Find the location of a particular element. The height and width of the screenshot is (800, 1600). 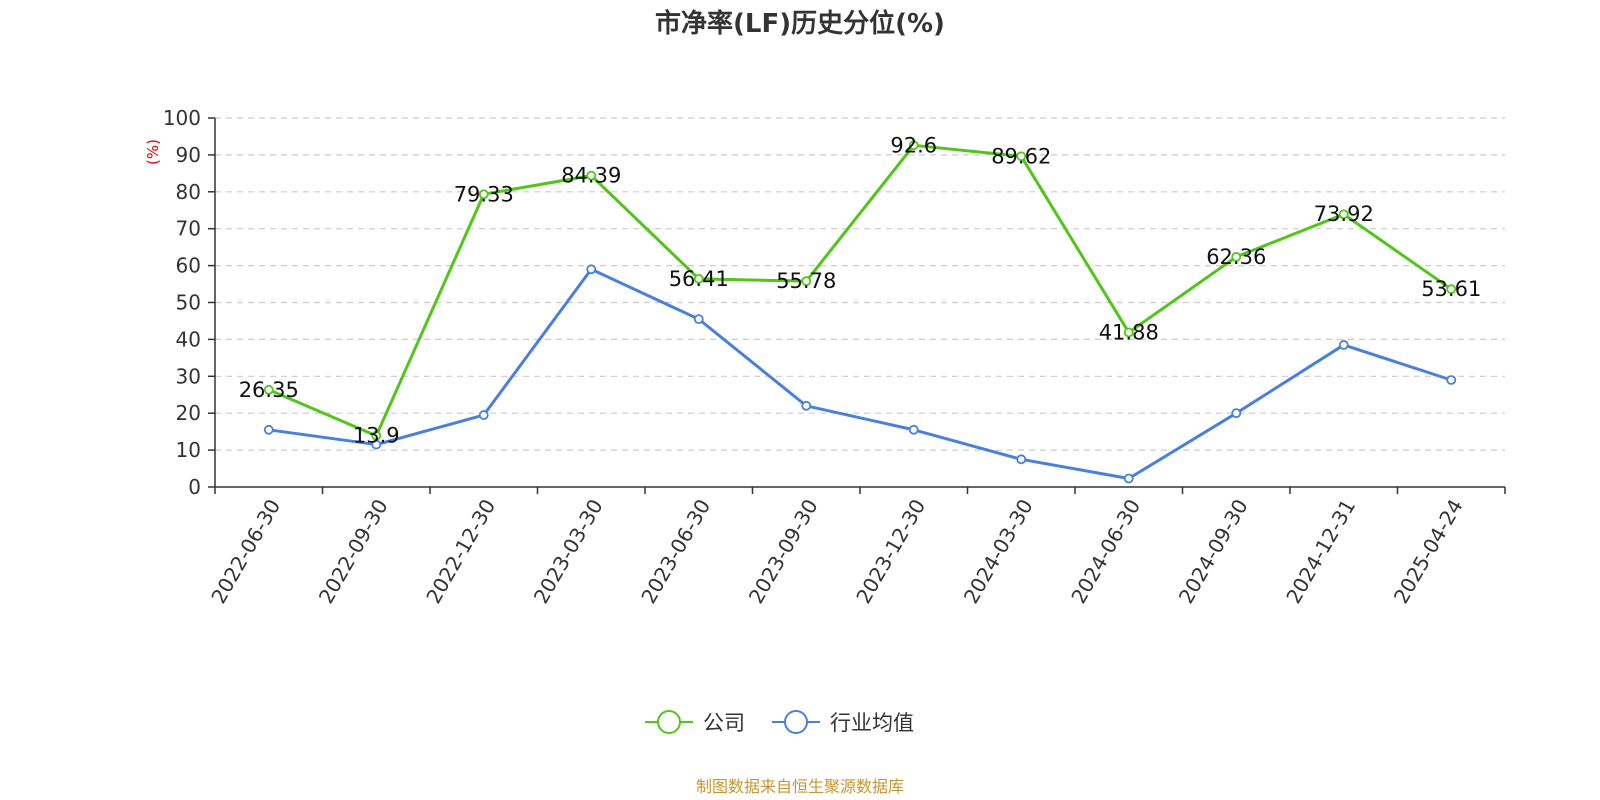

x-tick-label: 2024-03-30 is located at coordinates (998, 551).